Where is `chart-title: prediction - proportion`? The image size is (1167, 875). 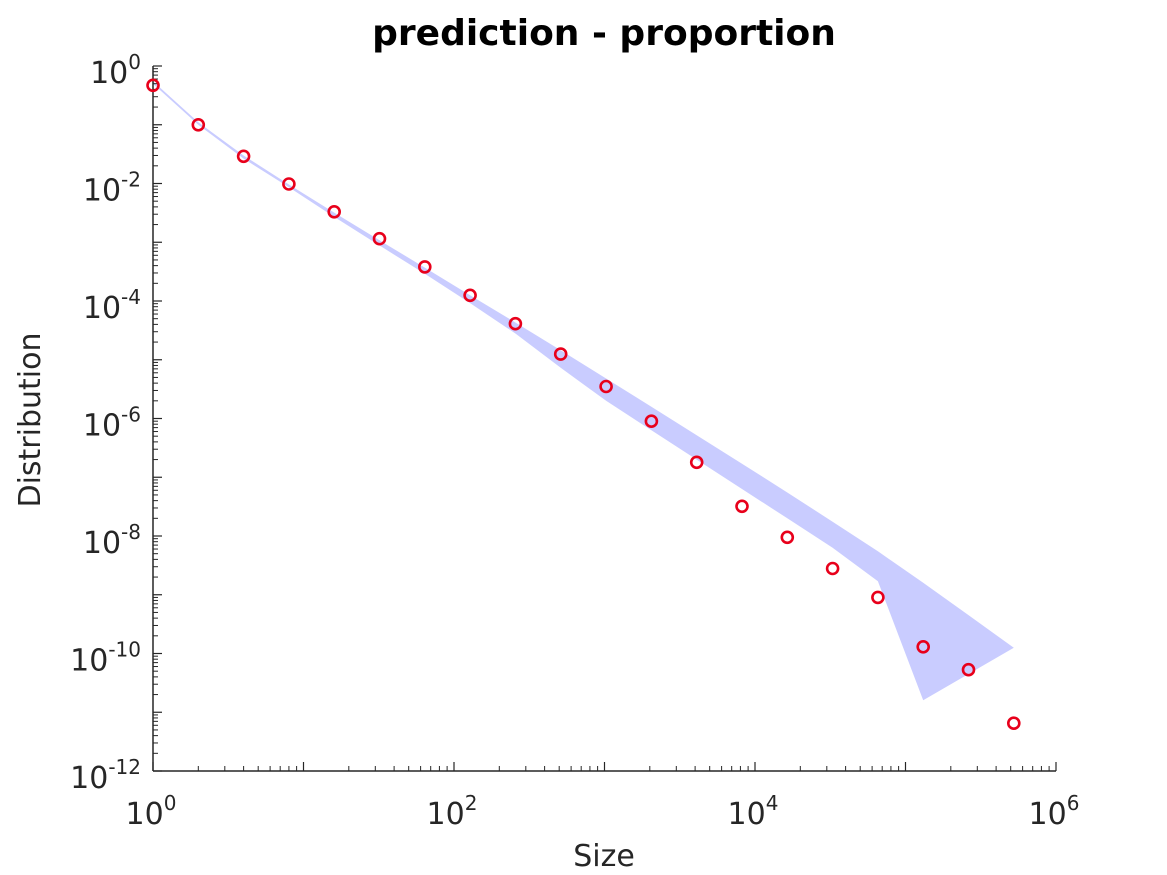
chart-title: prediction - proportion is located at coordinates (604, 33).